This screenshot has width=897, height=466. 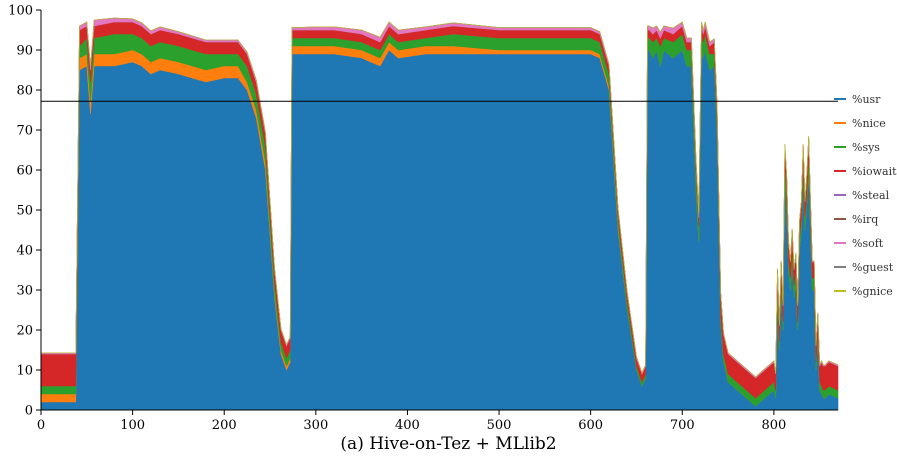 I want to click on y-tick-label-80: 80, so click(x=24, y=91).